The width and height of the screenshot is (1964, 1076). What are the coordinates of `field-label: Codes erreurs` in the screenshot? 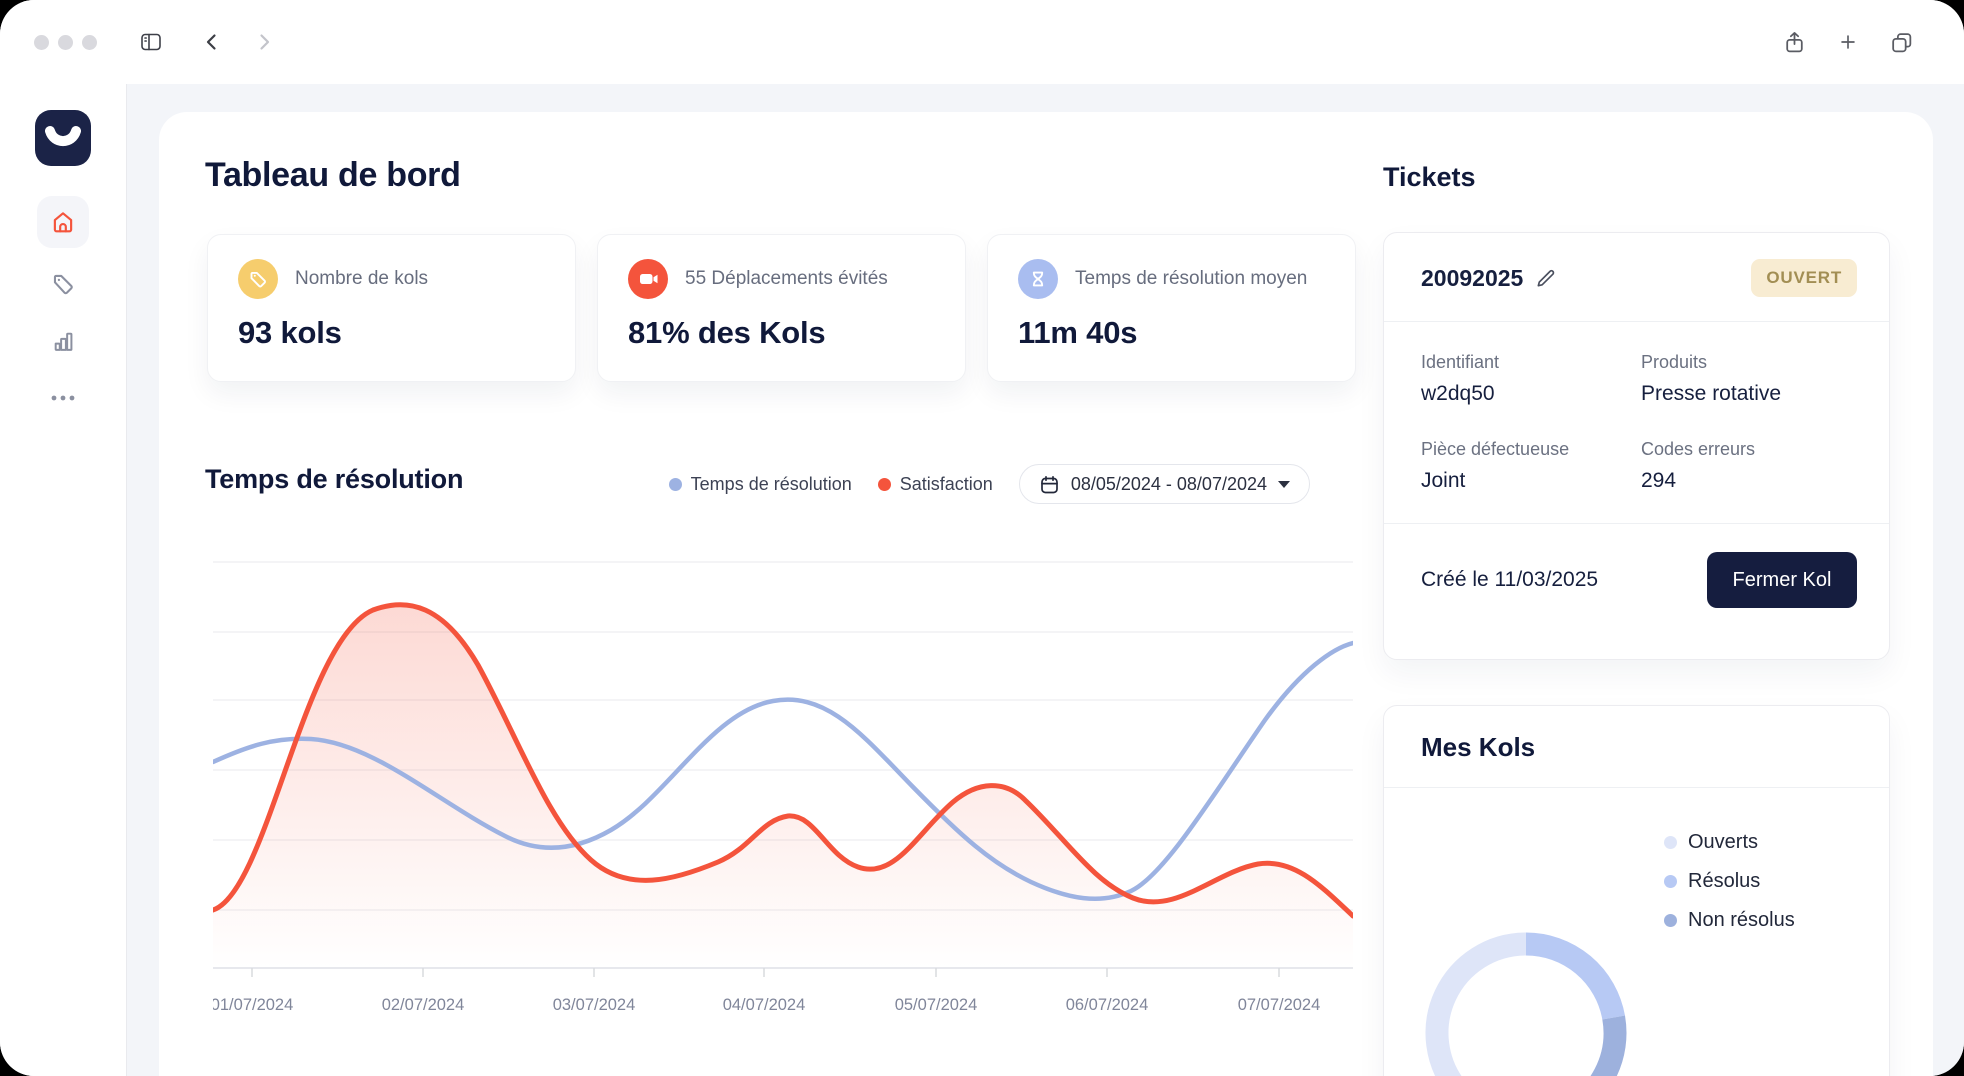 It's located at (1698, 449).